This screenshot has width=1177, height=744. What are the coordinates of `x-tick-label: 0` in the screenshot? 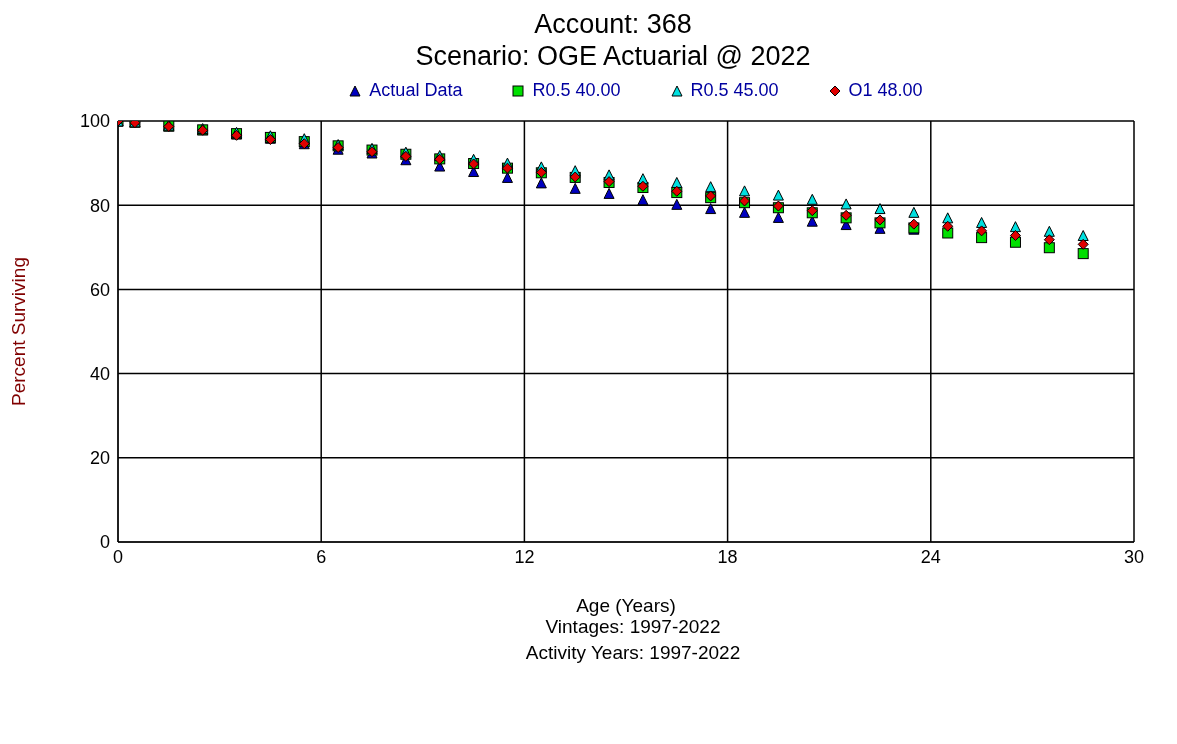 It's located at (118, 556).